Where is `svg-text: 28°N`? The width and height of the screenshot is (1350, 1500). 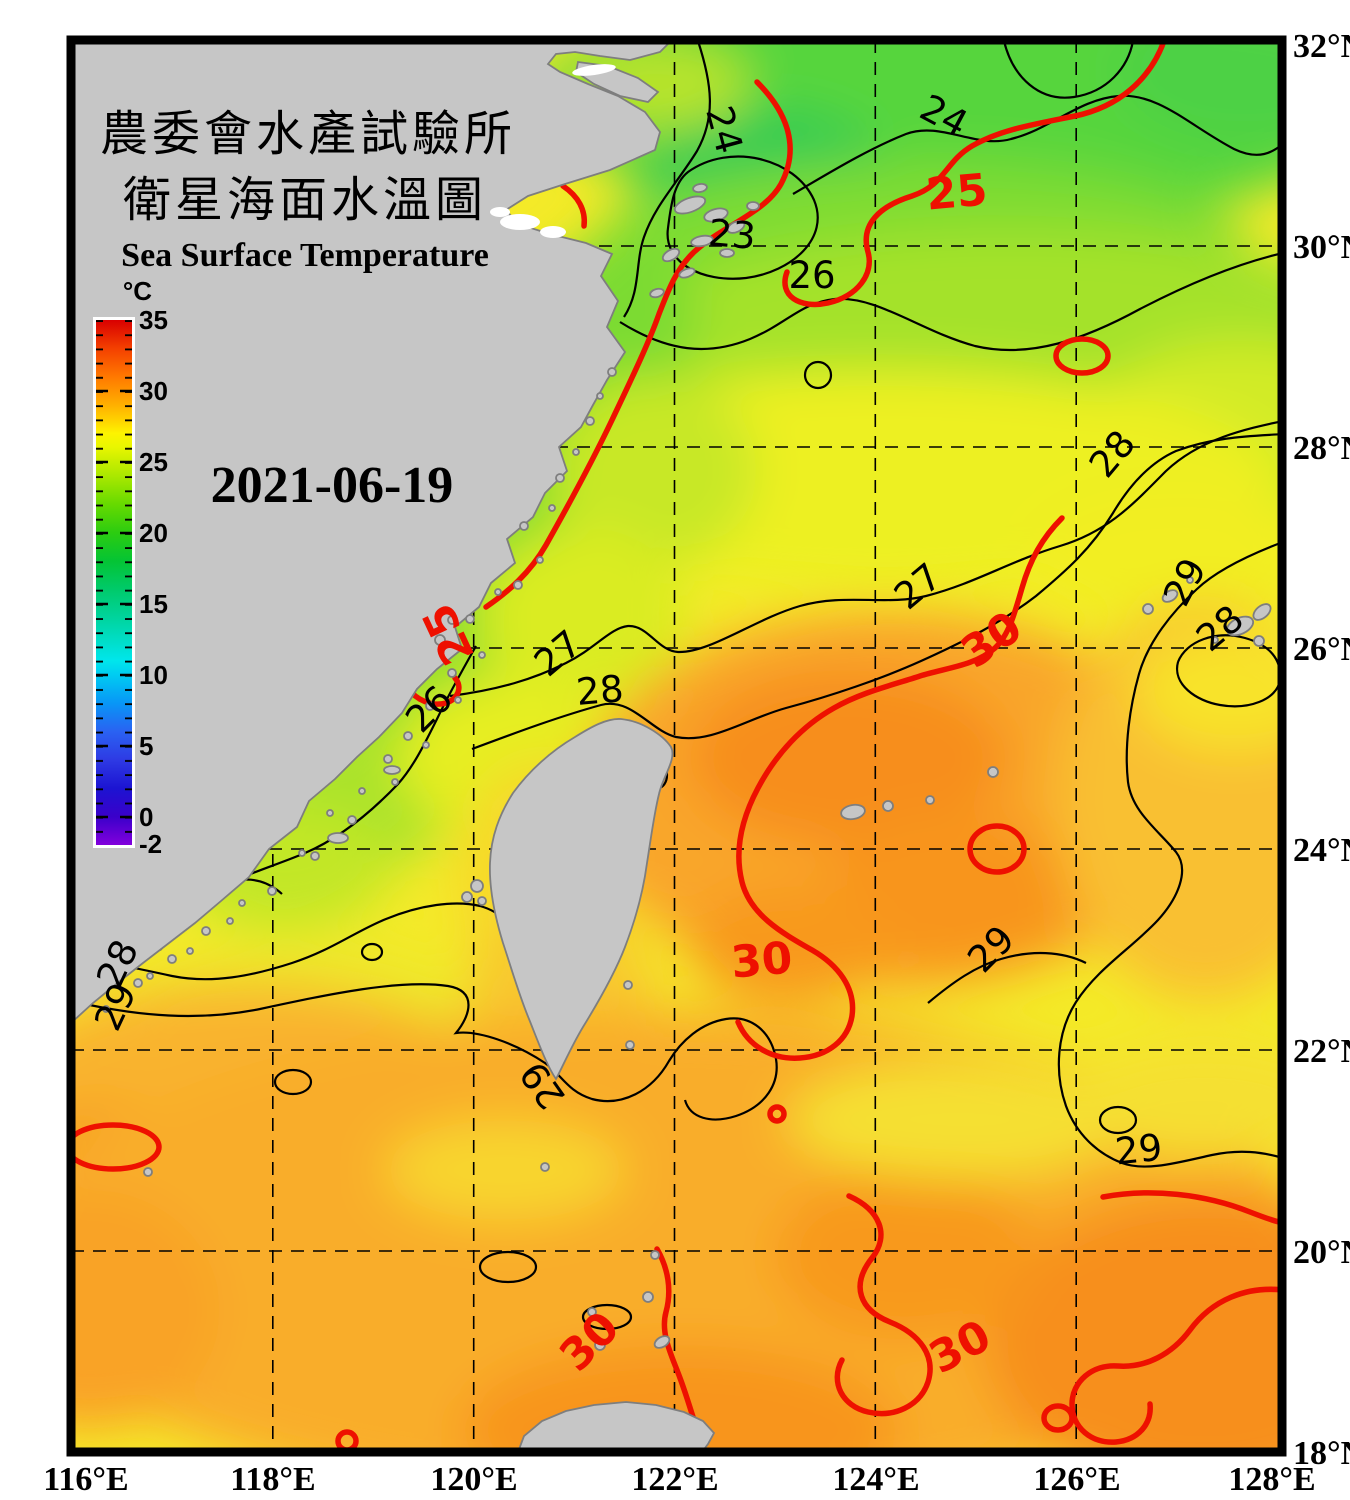
svg-text: 28°N is located at coordinates (1321, 448).